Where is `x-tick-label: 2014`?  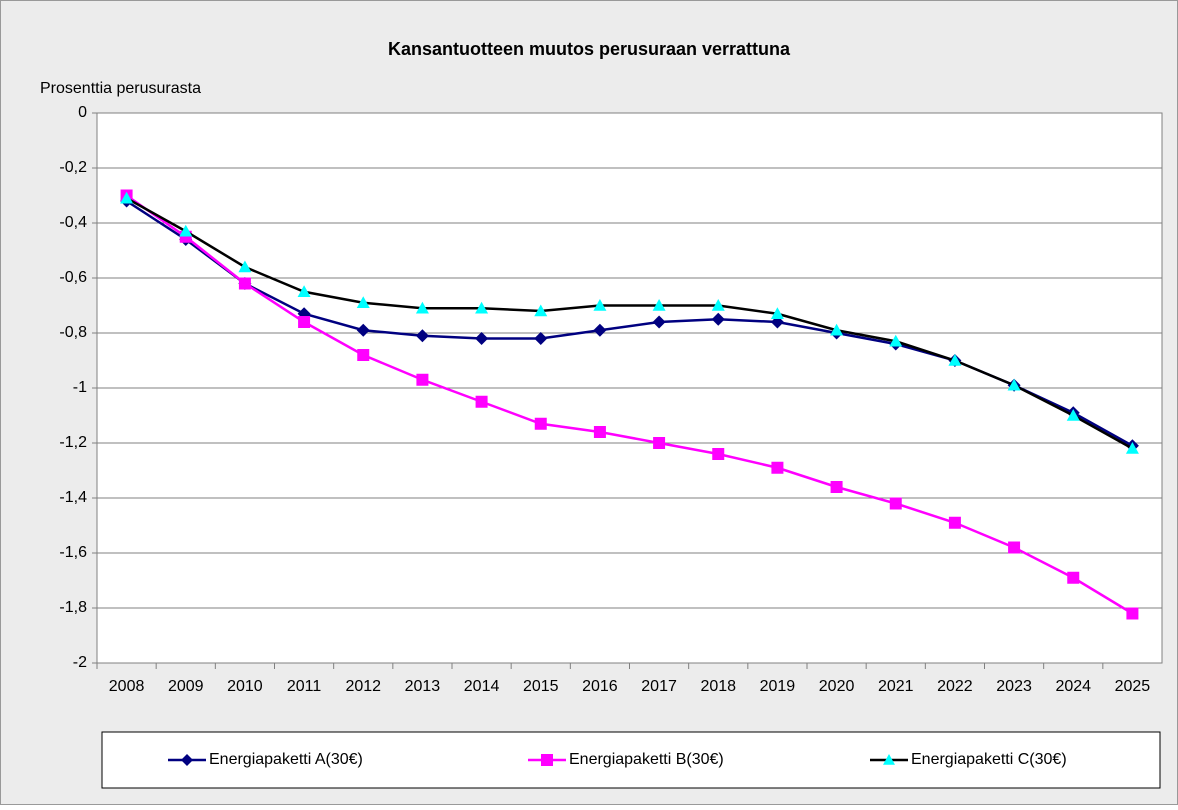 x-tick-label: 2014 is located at coordinates (482, 686).